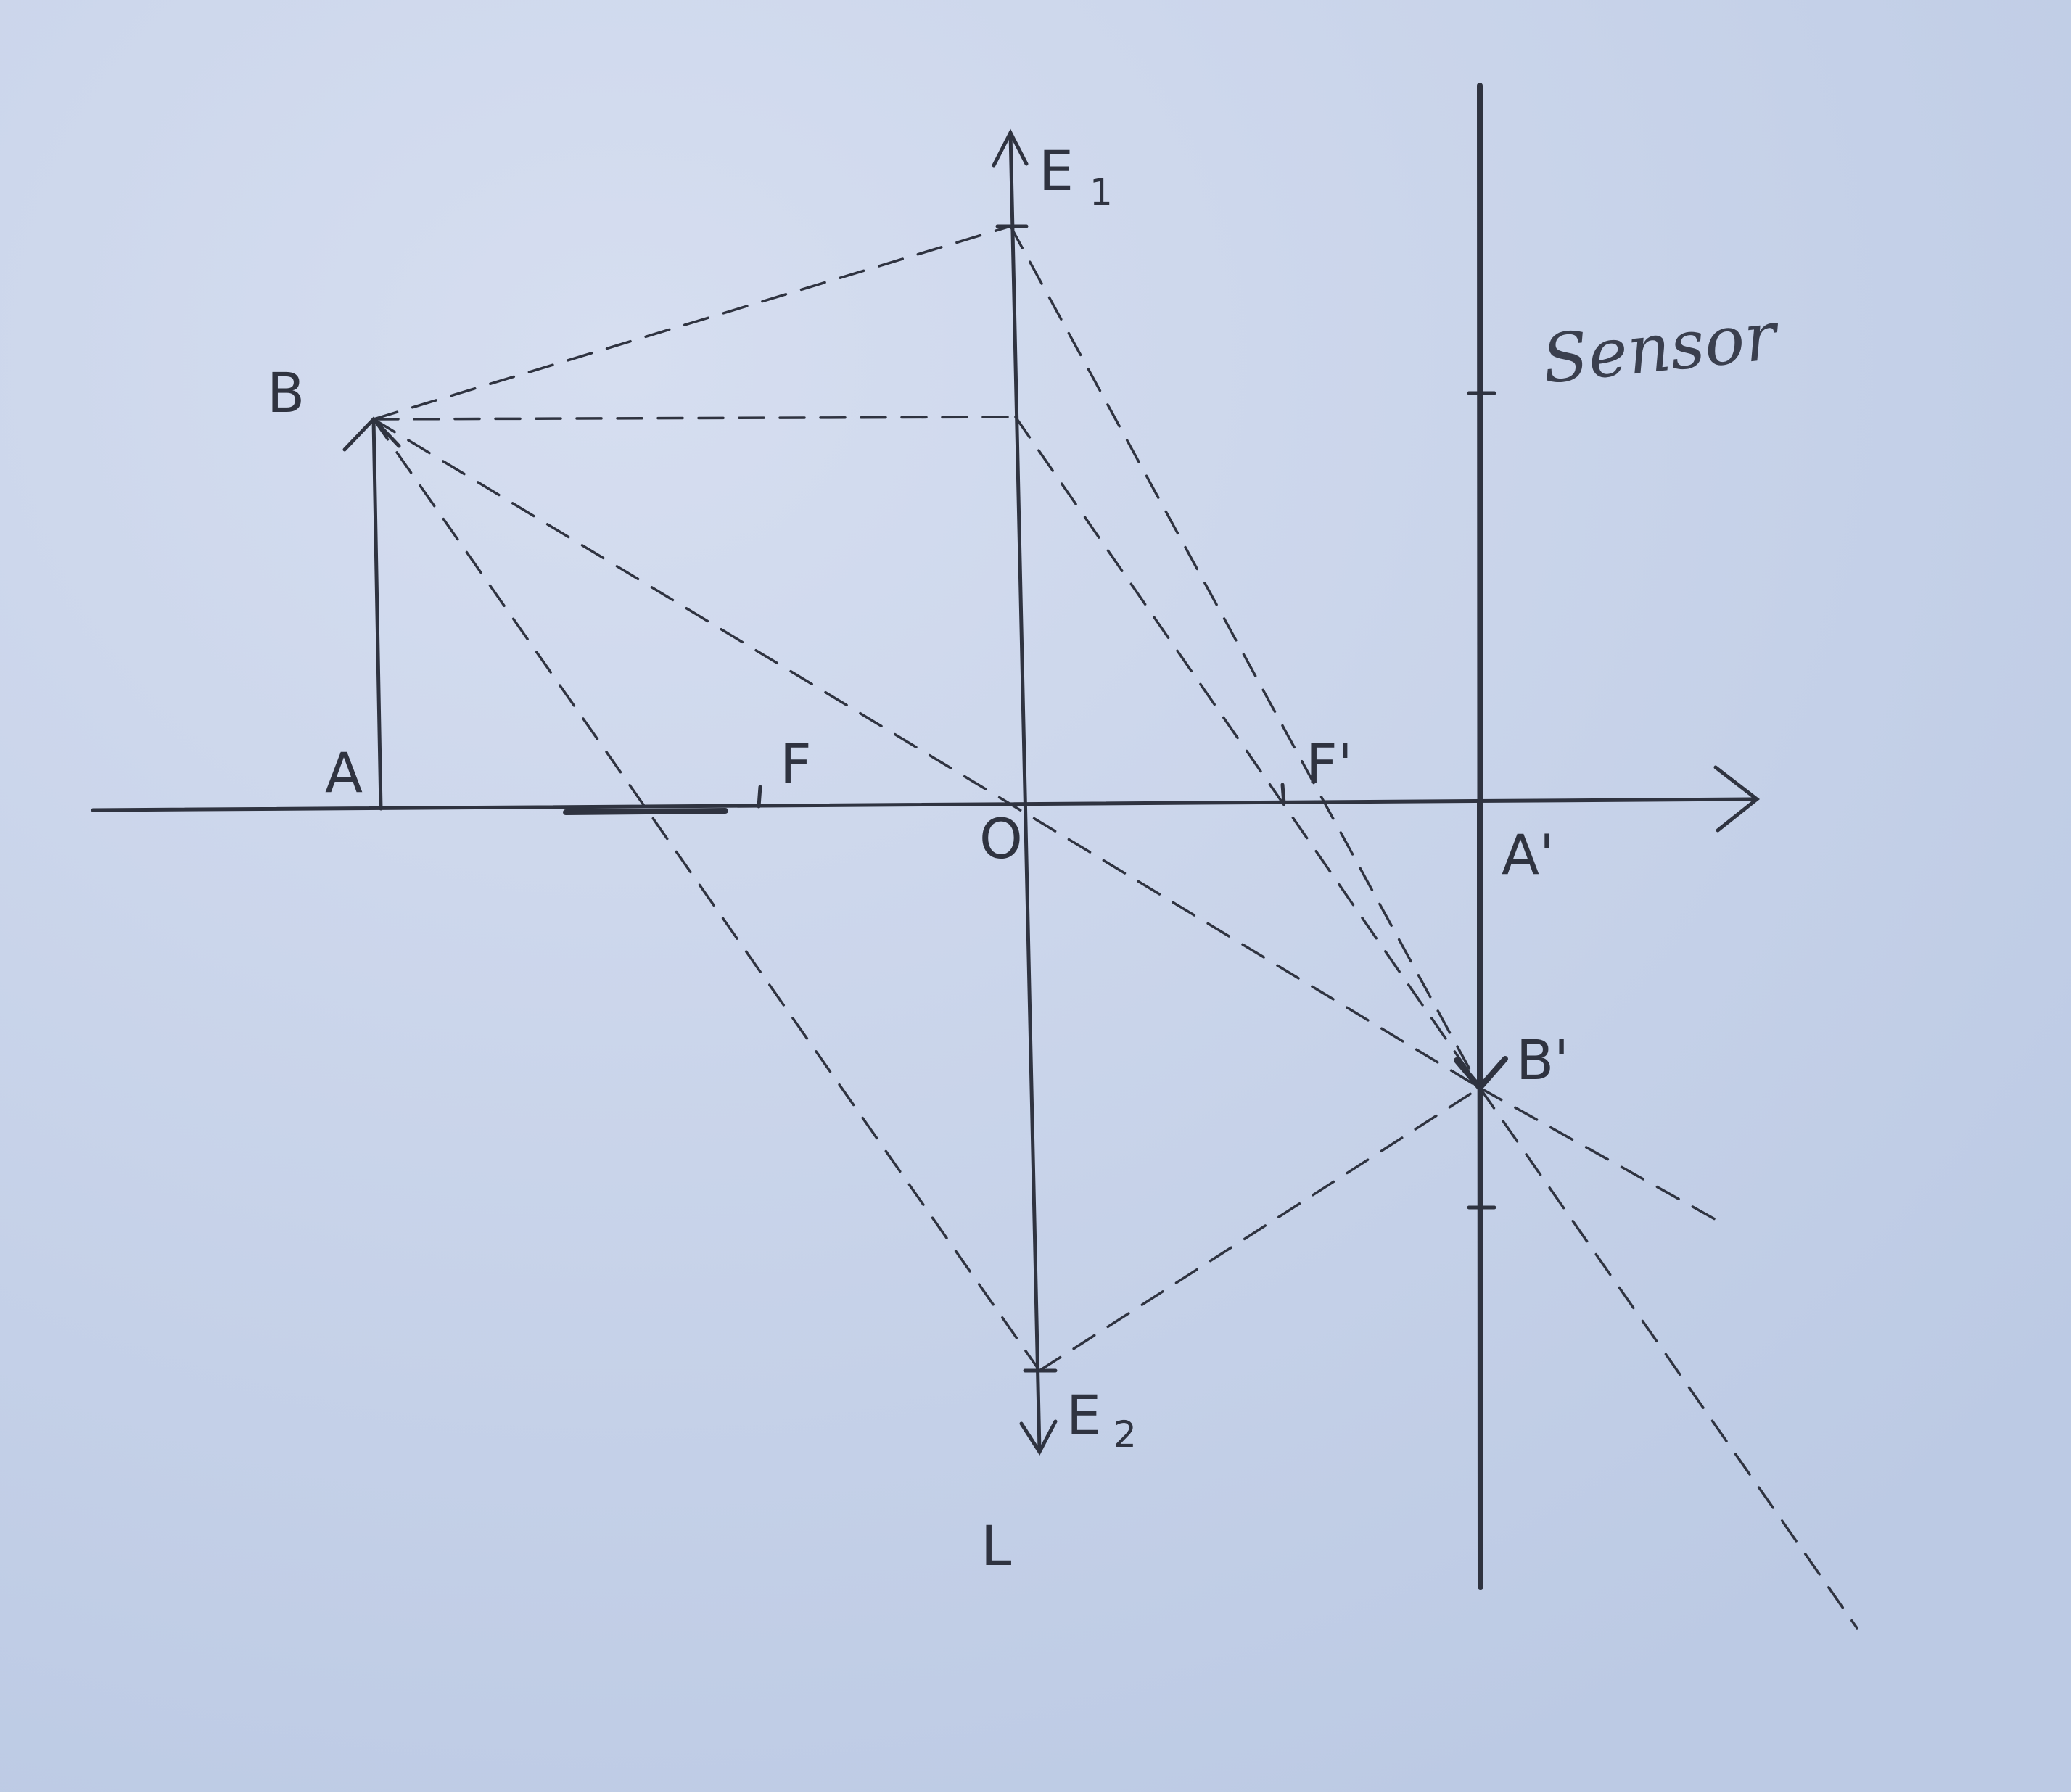  I want to click on label-e1: E, so click(1056, 171).